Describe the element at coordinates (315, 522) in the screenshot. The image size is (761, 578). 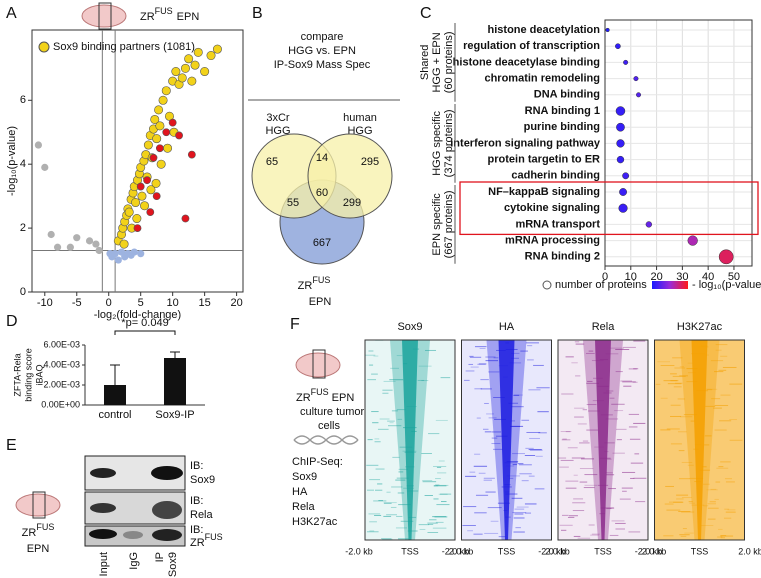
I see `target-label: H3K27ac` at that location.